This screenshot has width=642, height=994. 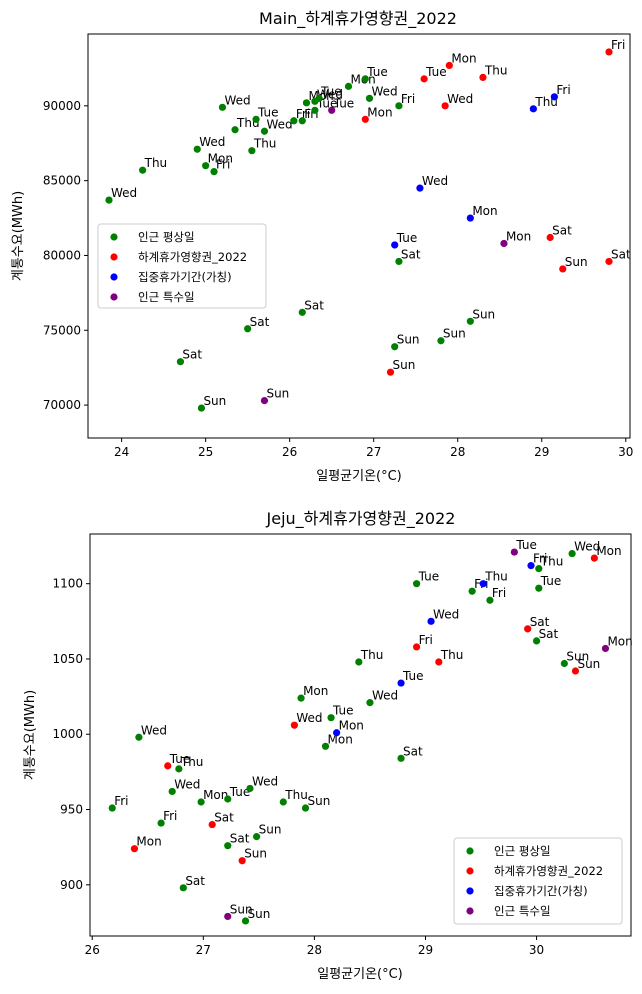 What do you see at coordinates (67, 734) in the screenshot?
I see `y-tick-label: 1000` at bounding box center [67, 734].